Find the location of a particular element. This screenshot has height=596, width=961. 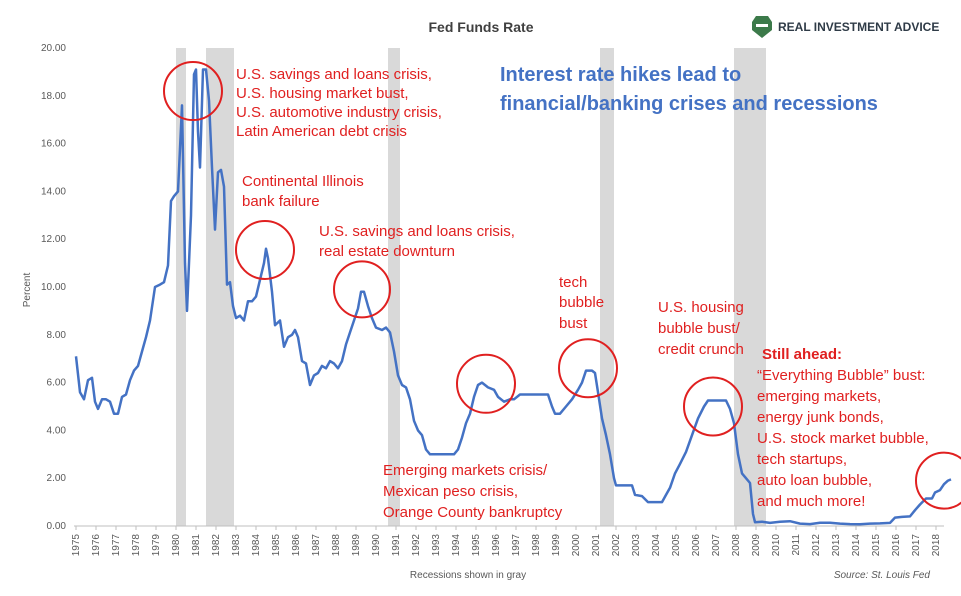

x-tick-label: 1986 is located at coordinates (296, 545).